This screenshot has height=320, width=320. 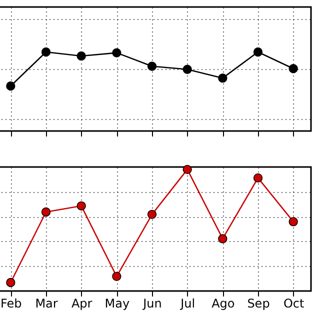 What do you see at coordinates (258, 303) in the screenshot?
I see `x-tick-label: Sep` at bounding box center [258, 303].